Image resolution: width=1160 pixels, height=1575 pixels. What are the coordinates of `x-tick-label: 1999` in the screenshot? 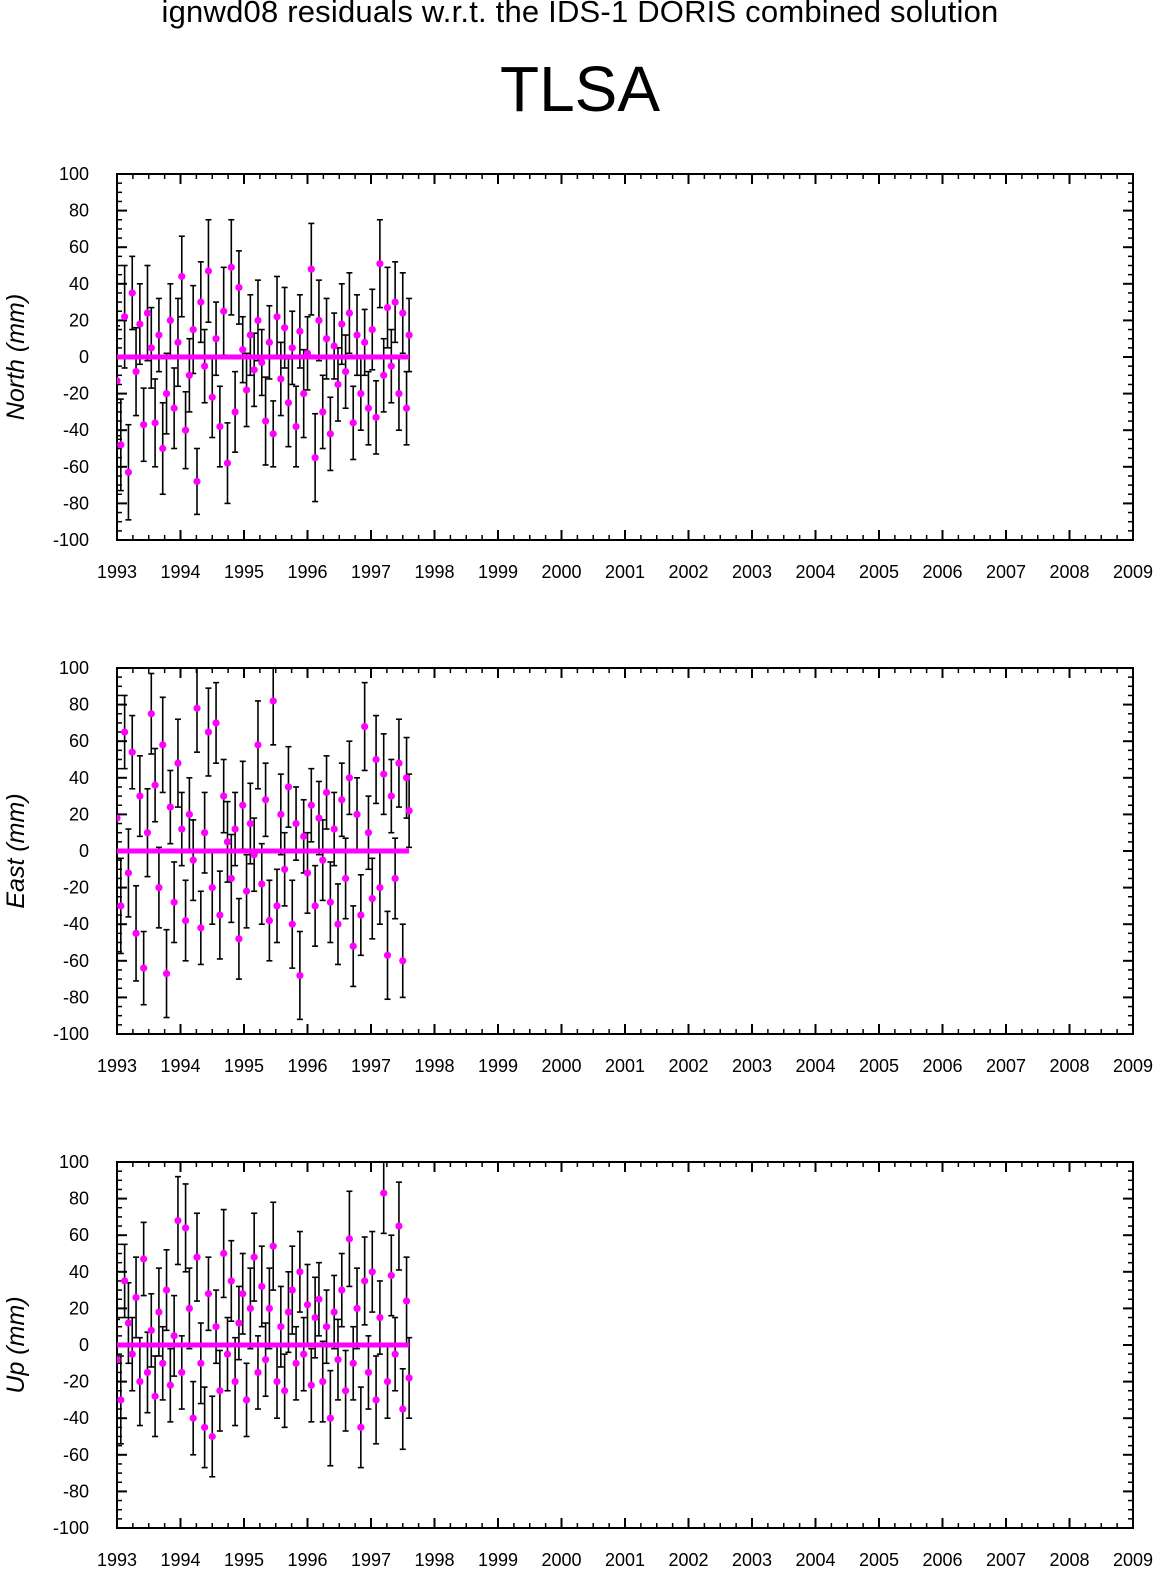 It's located at (498, 572).